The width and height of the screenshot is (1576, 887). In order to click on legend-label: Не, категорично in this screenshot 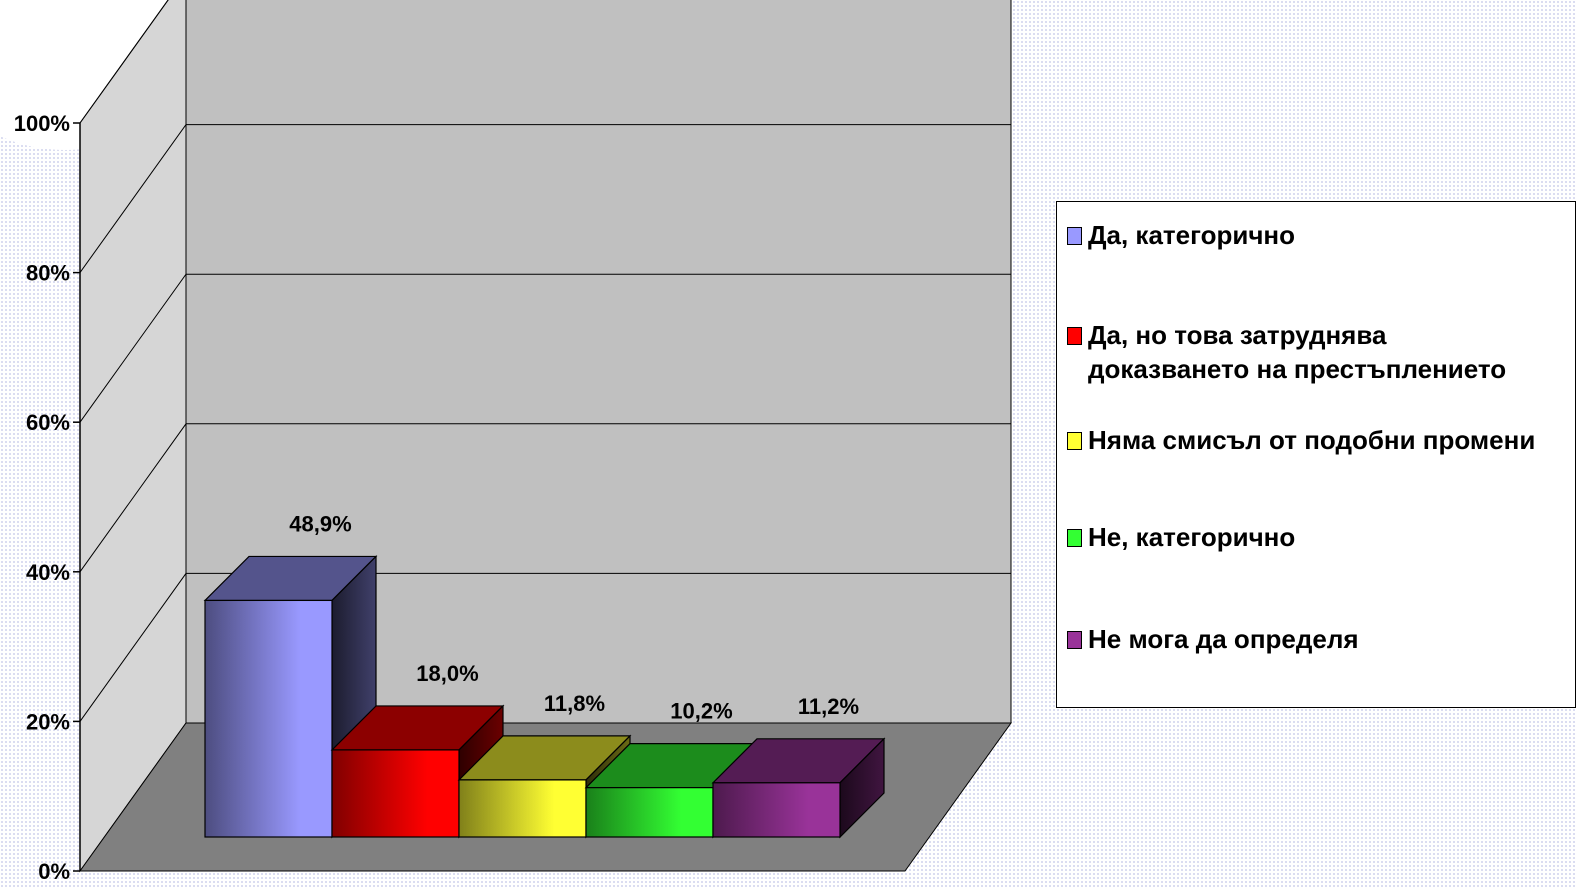, I will do `click(1191, 537)`.